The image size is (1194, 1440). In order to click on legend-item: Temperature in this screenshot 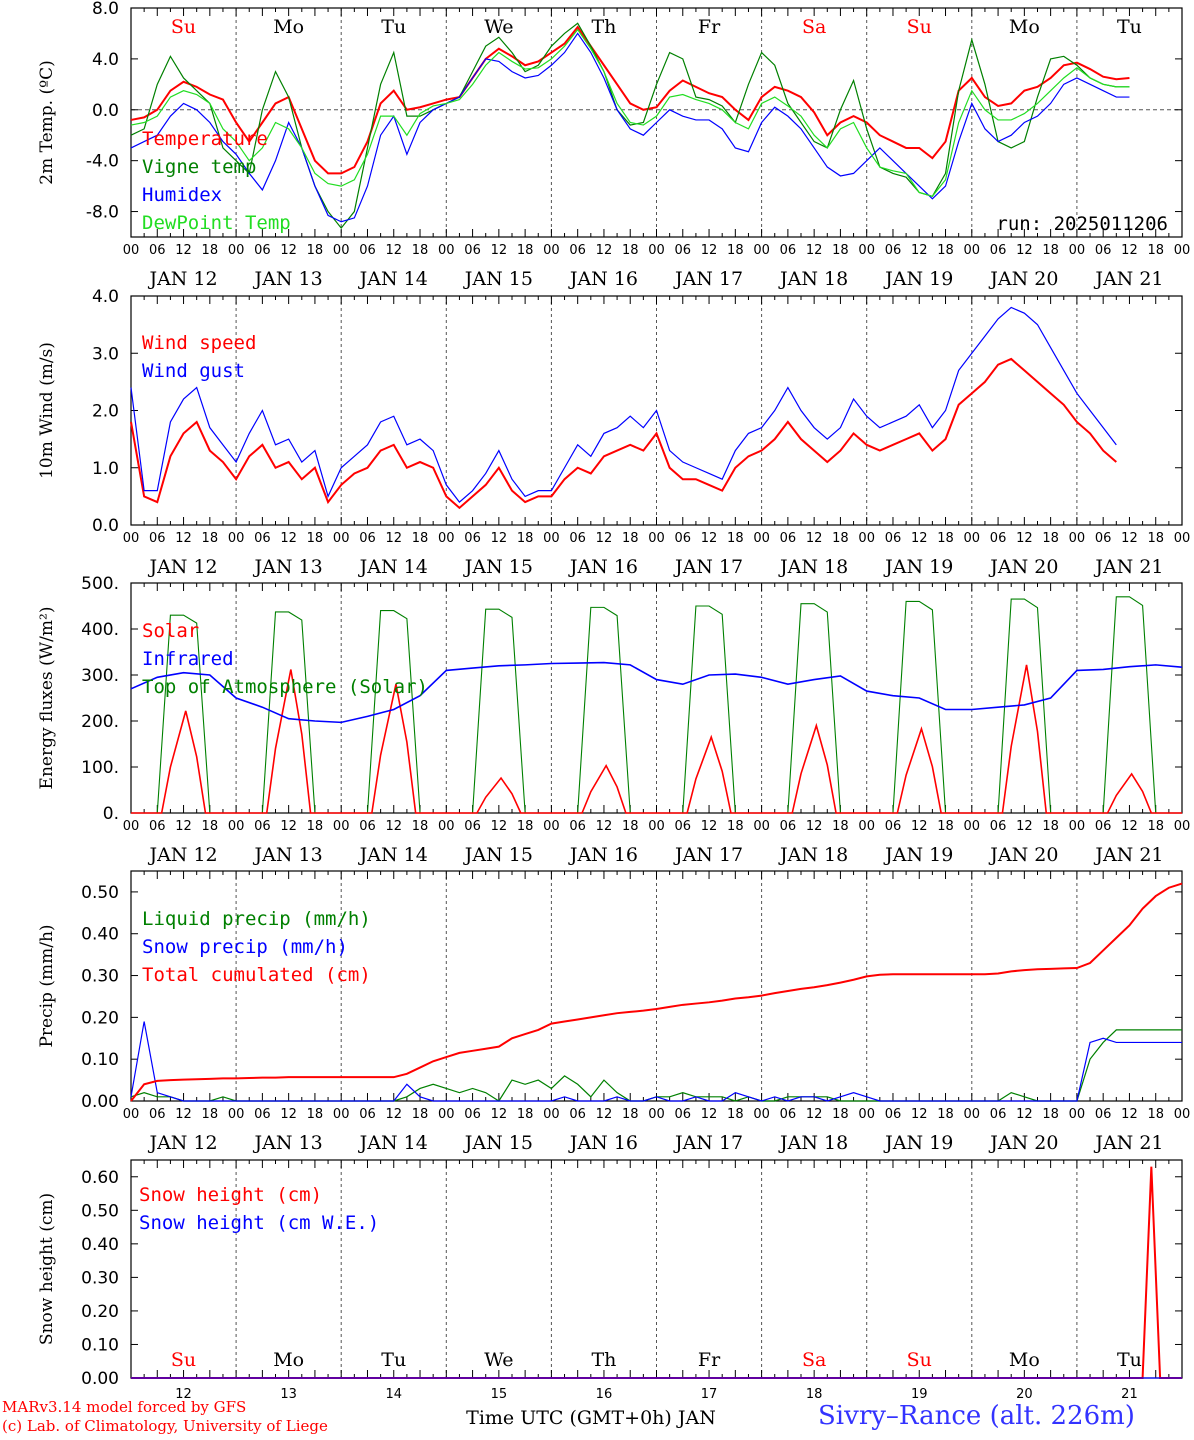, I will do `click(205, 139)`.